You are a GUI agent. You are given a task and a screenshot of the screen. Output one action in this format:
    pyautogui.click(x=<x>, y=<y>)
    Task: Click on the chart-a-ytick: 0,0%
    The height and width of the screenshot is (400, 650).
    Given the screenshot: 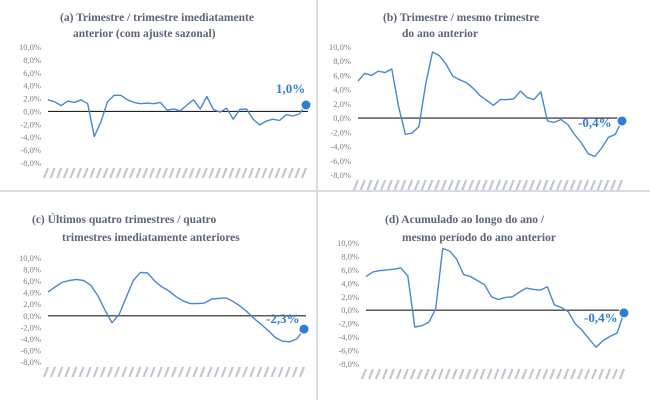 What is the action you would take?
    pyautogui.click(x=32, y=111)
    